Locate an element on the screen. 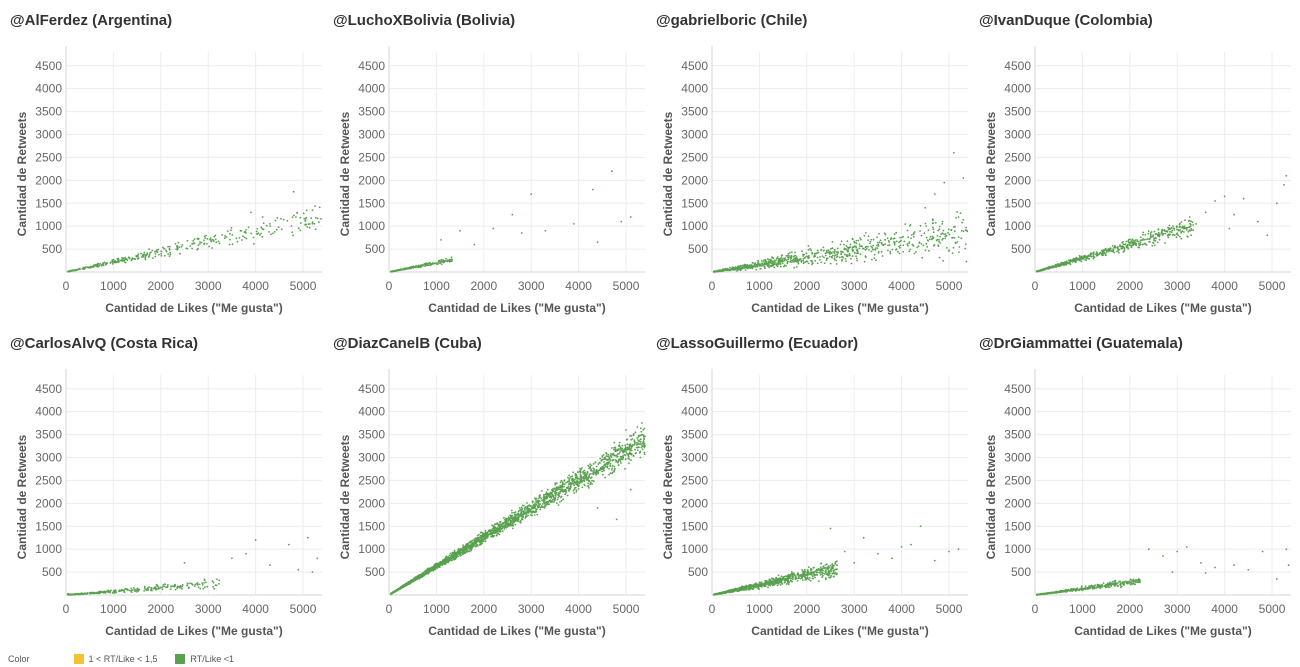  x-tick-label: 5000 is located at coordinates (303, 609).